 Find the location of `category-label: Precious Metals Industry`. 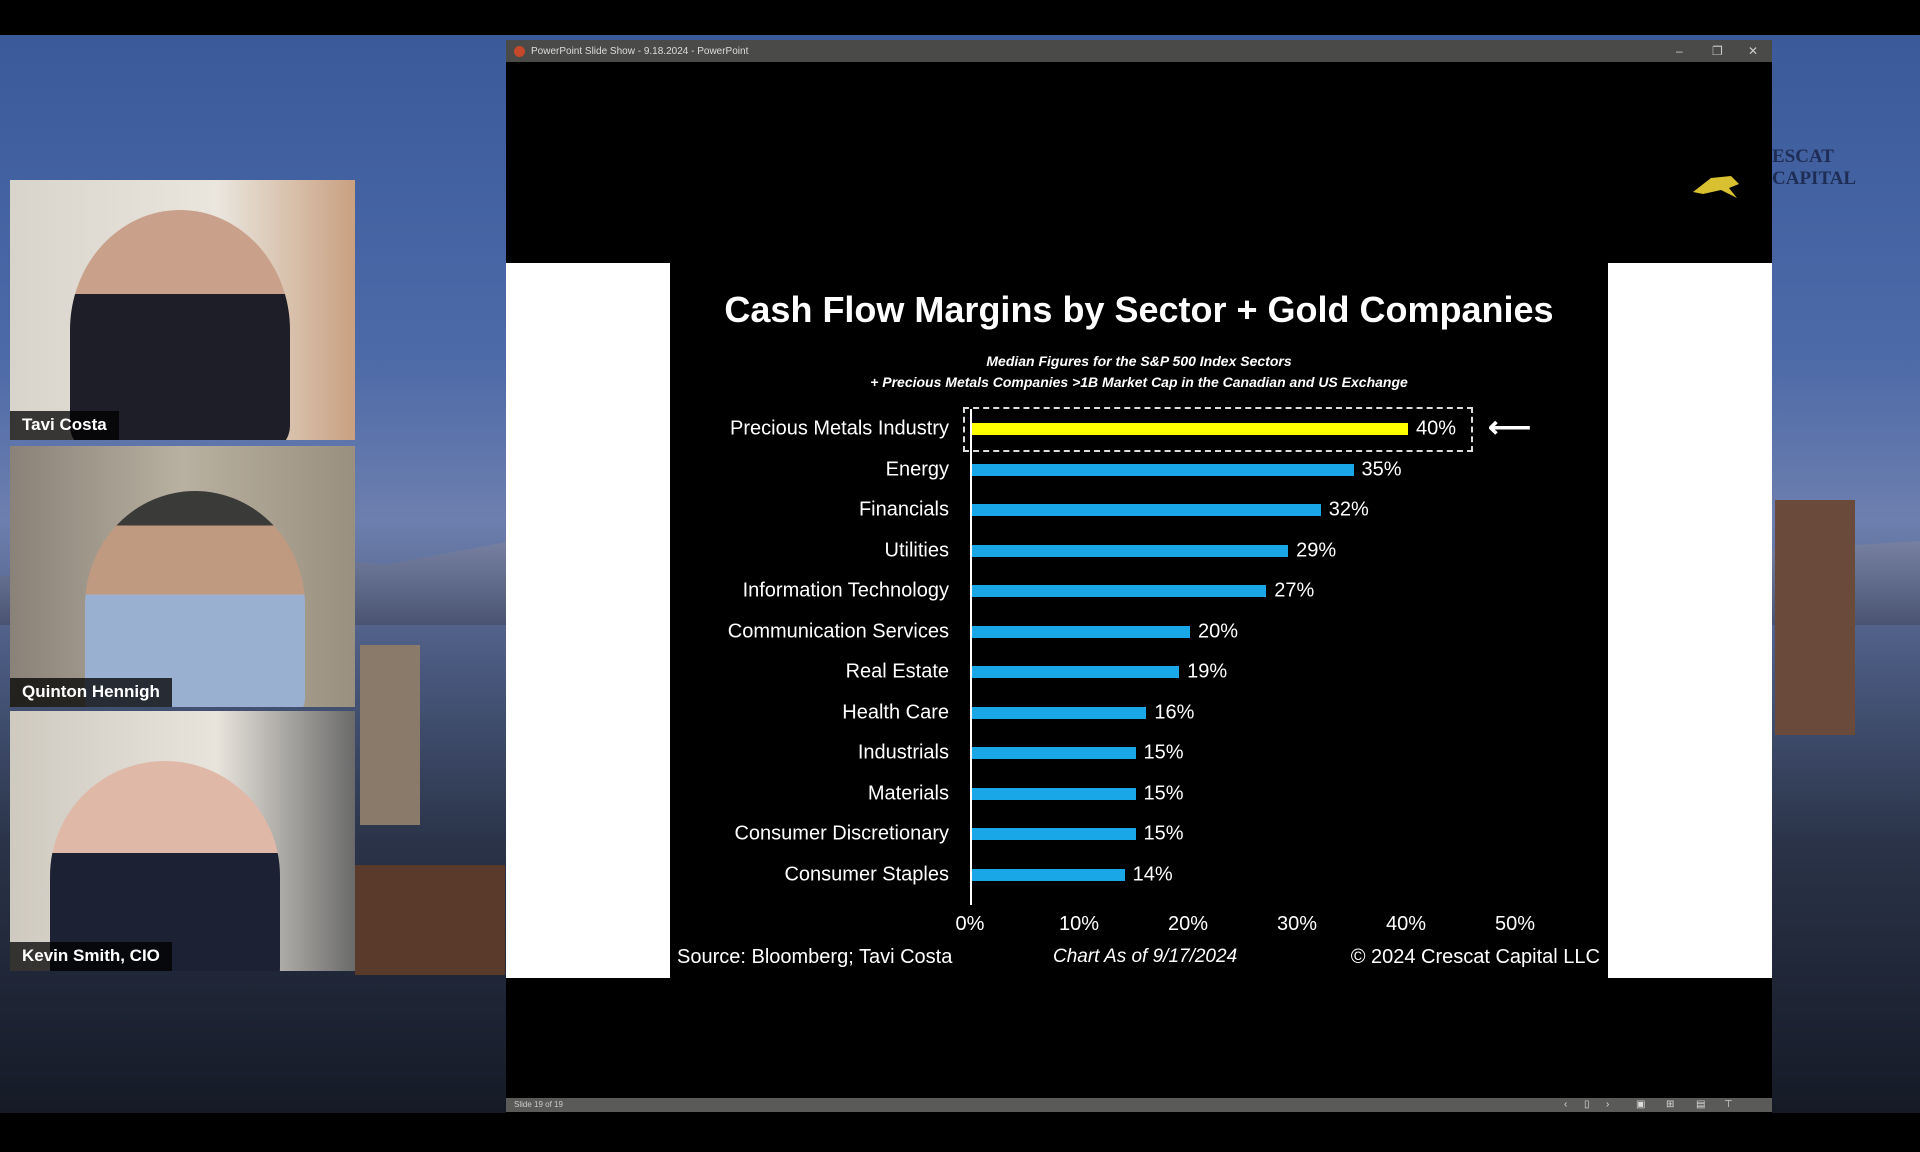

category-label: Precious Metals Industry is located at coordinates (839, 428).